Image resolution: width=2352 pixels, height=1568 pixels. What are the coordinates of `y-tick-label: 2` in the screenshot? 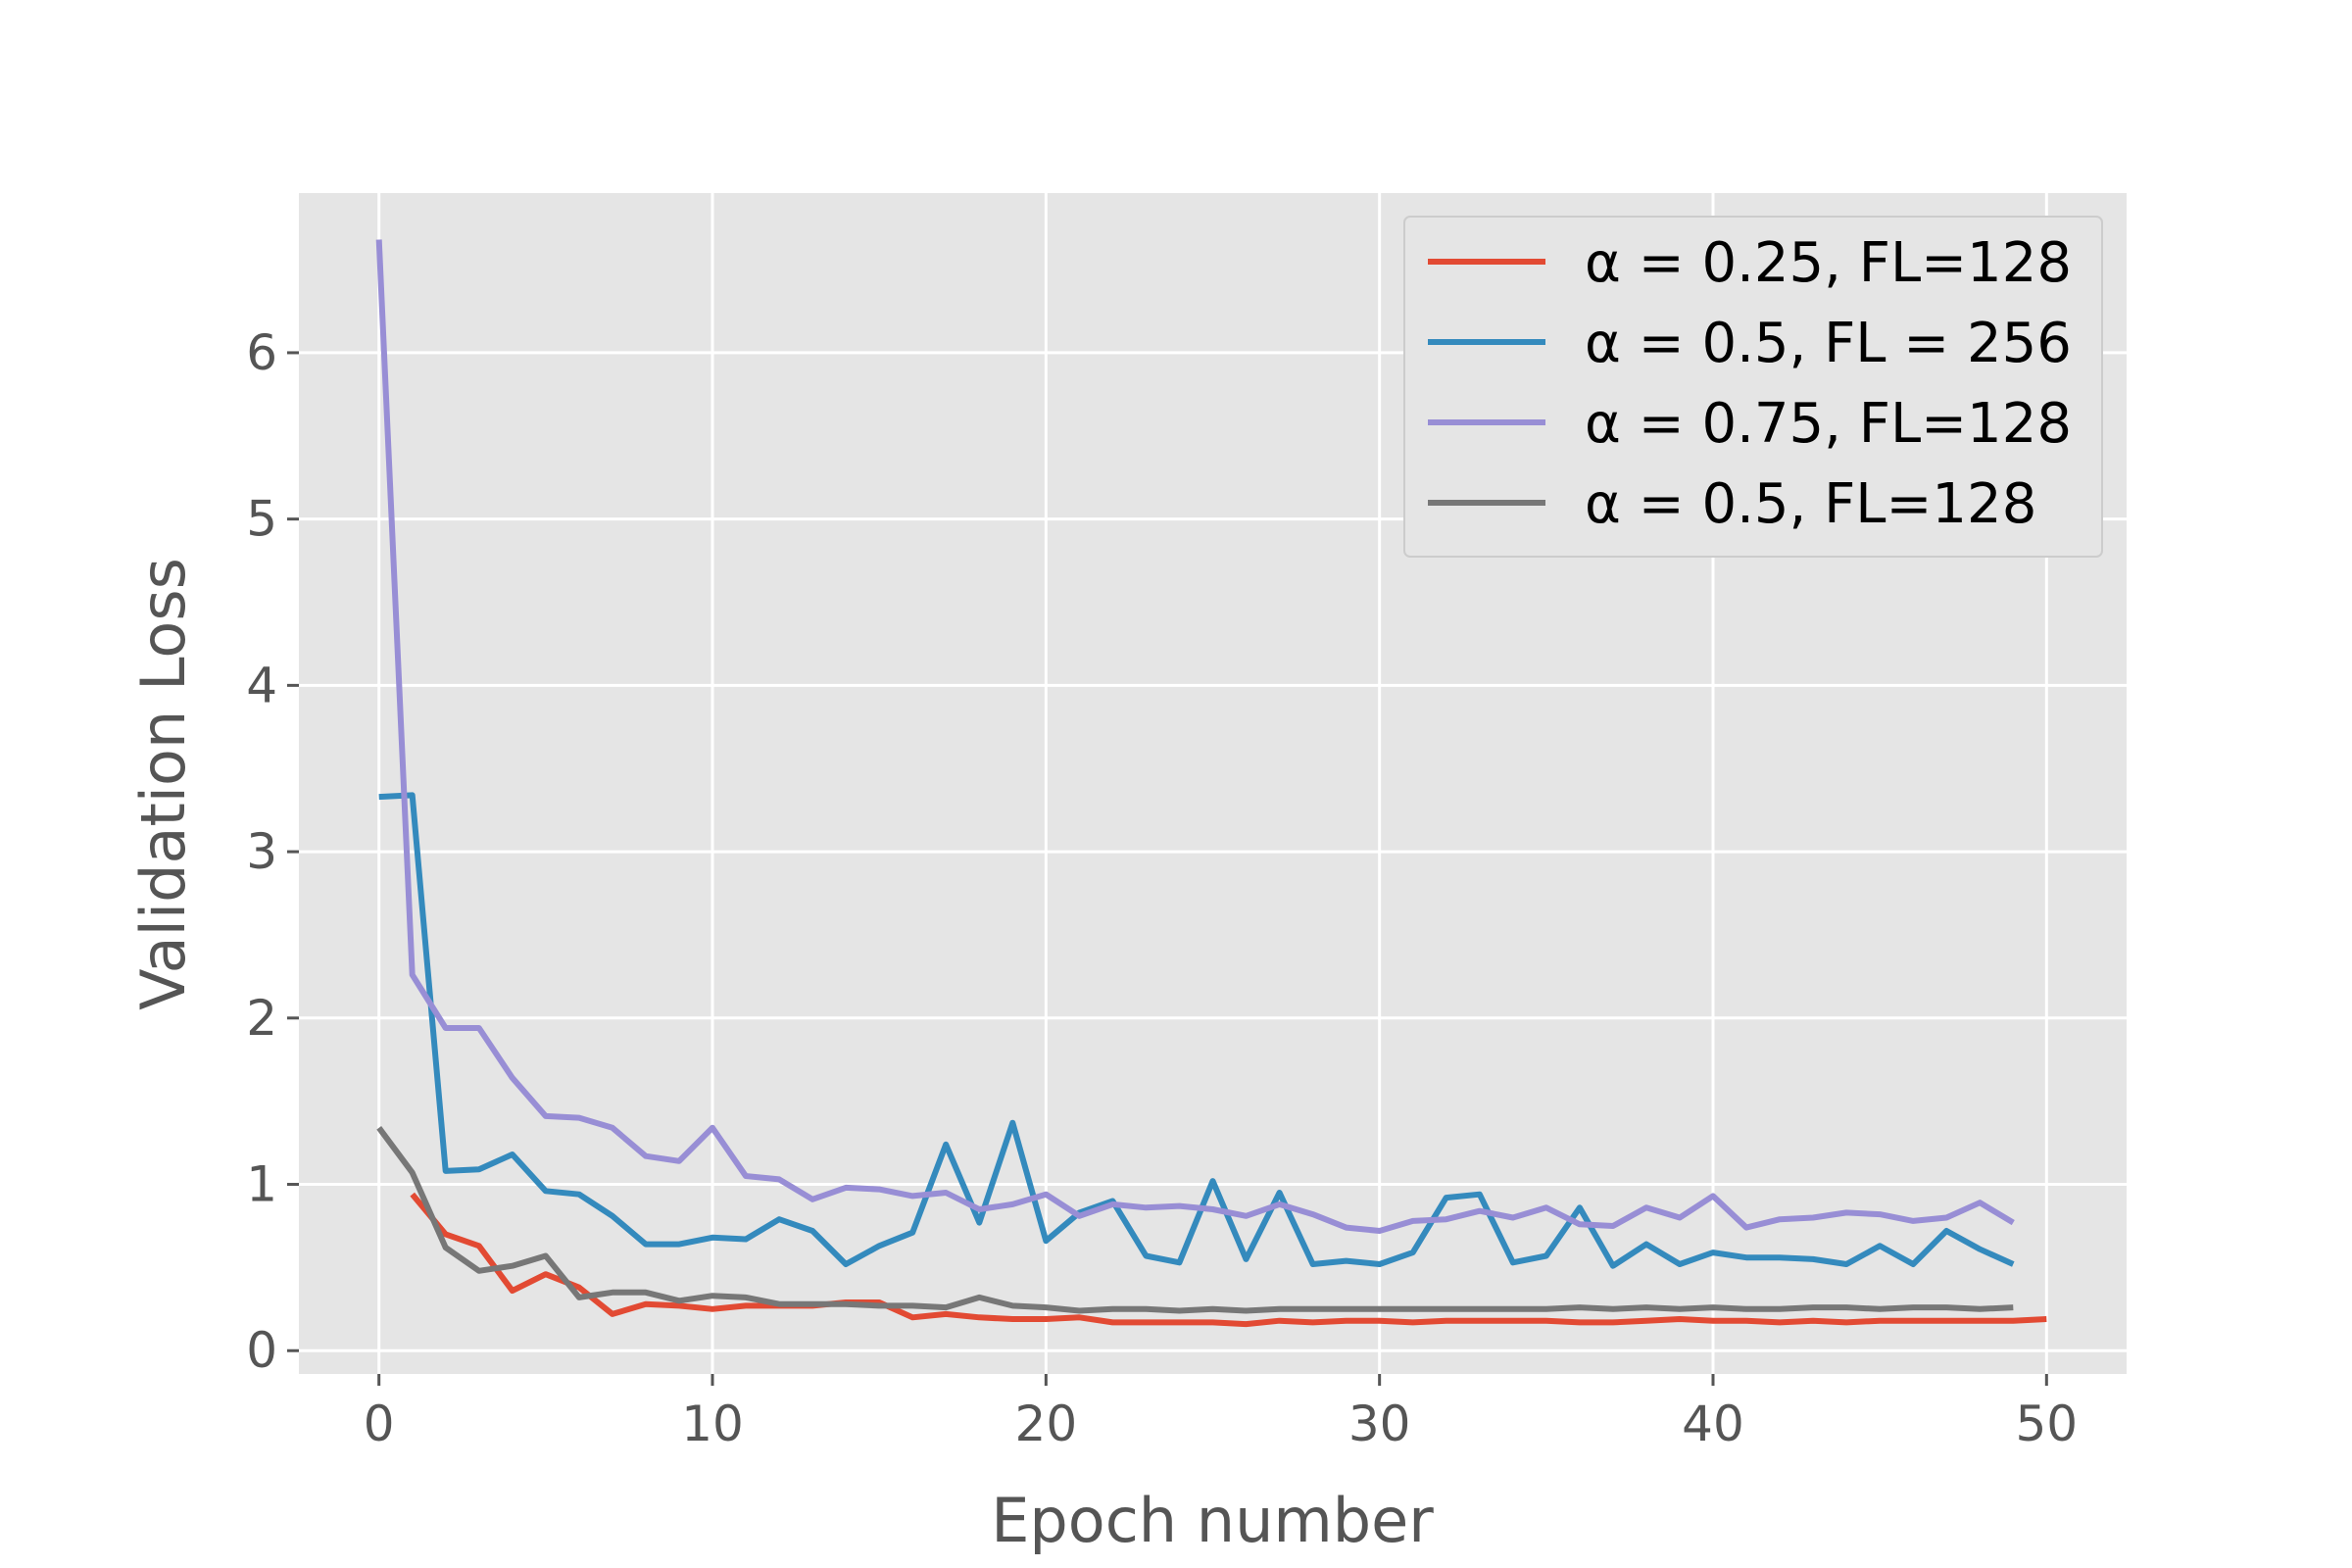 It's located at (261, 1018).